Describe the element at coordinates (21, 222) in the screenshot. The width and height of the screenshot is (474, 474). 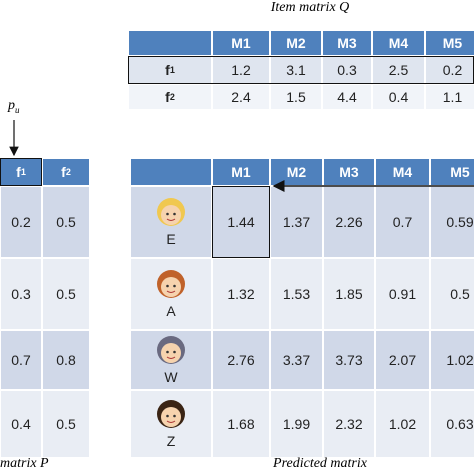
I see `value-cell: 0.2` at that location.